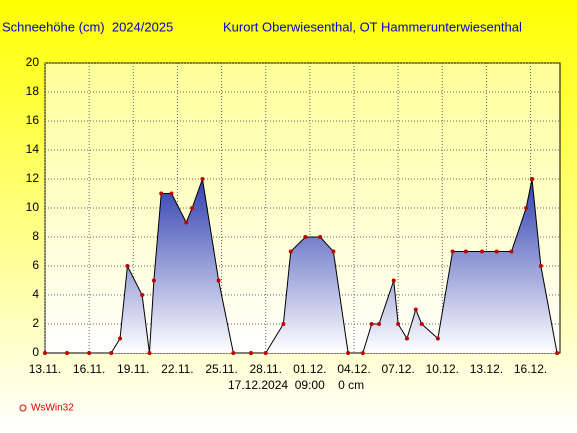 This screenshot has height=433, width=577. I want to click on x-tick-label: 04.12., so click(353, 369).